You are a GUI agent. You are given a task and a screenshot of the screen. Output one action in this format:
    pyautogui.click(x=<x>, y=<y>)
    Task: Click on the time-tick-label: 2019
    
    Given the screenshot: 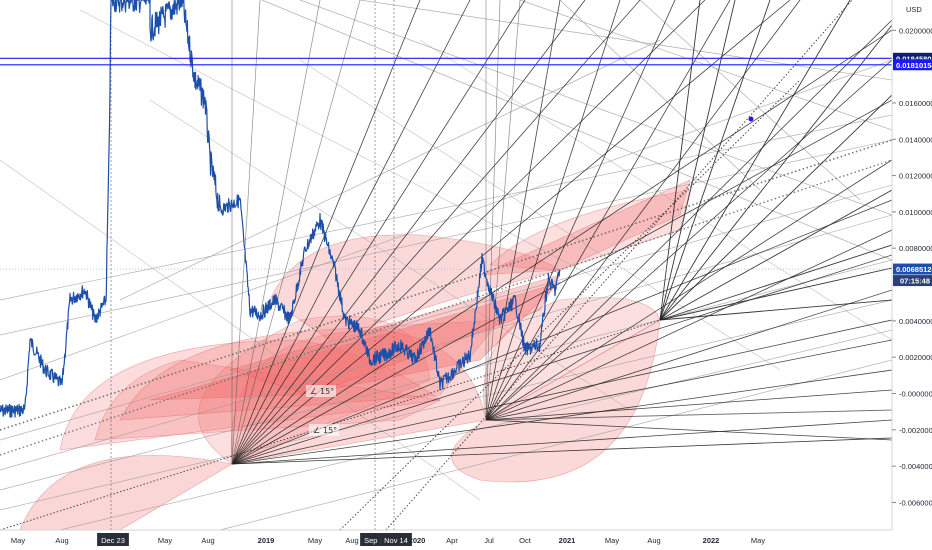 What is the action you would take?
    pyautogui.click(x=266, y=540)
    